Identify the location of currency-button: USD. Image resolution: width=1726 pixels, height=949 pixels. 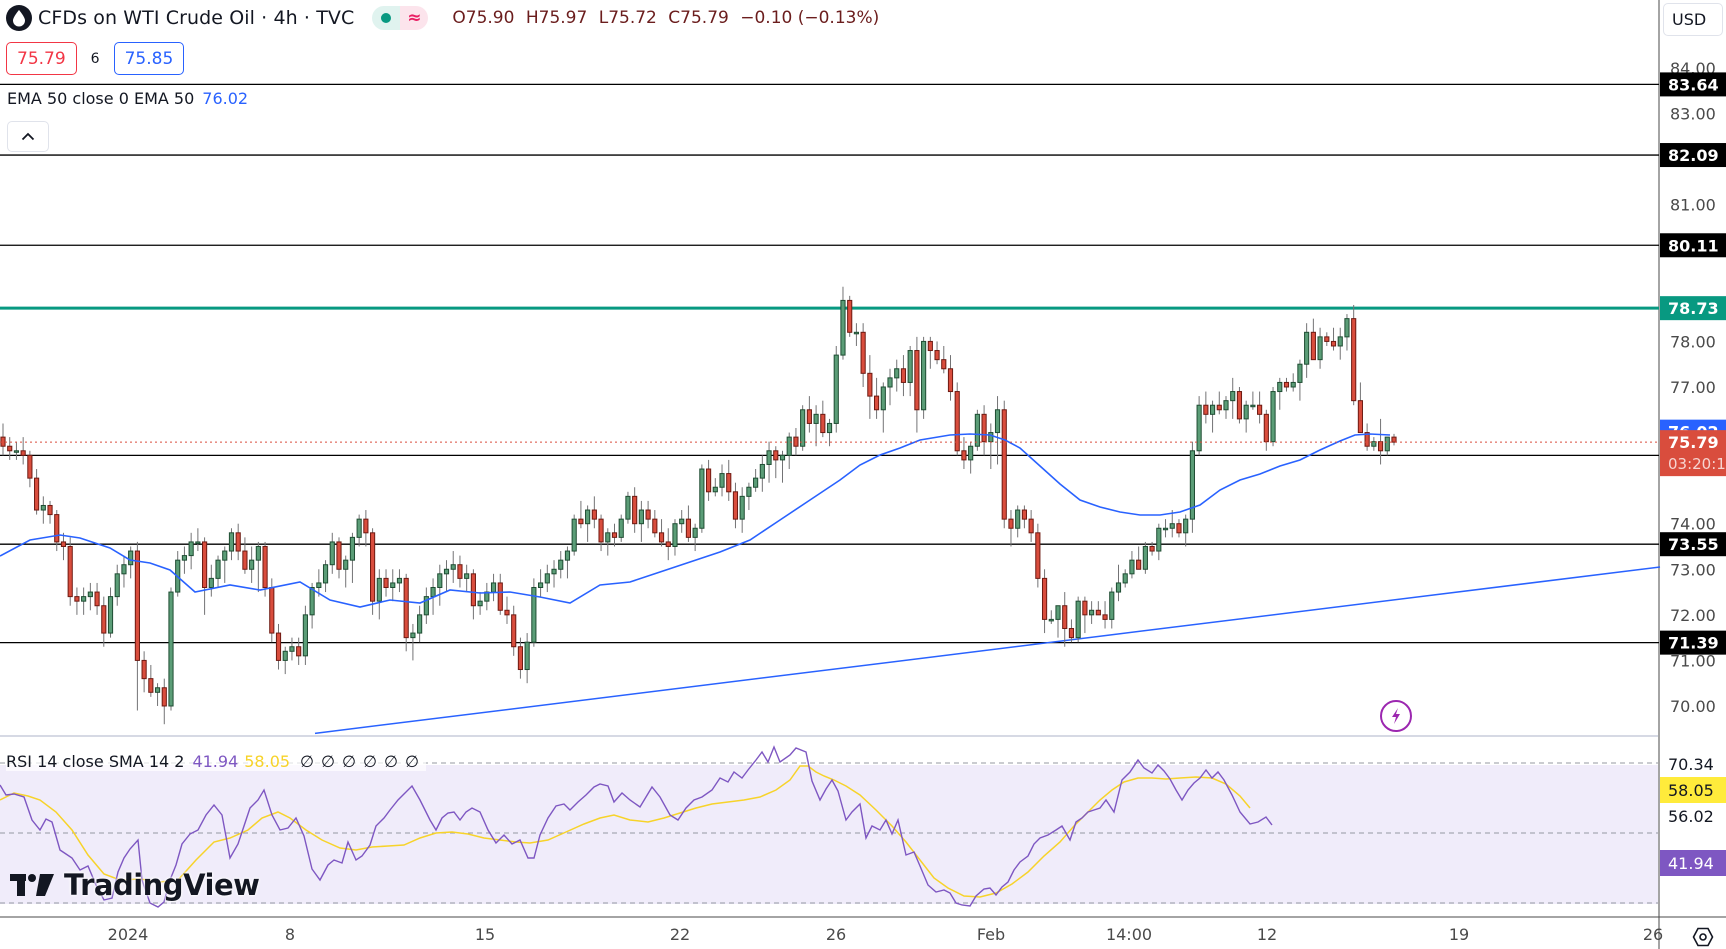
(1693, 19).